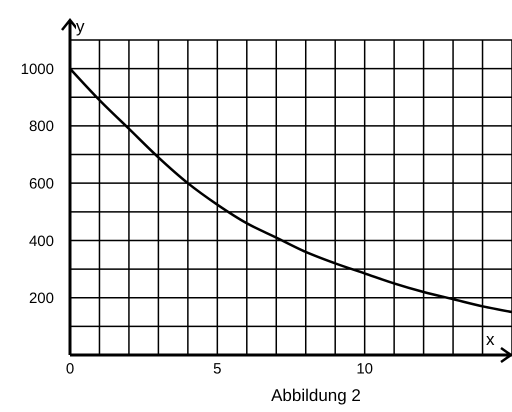  Describe the element at coordinates (490, 339) in the screenshot. I see `x-axis-title: x` at that location.